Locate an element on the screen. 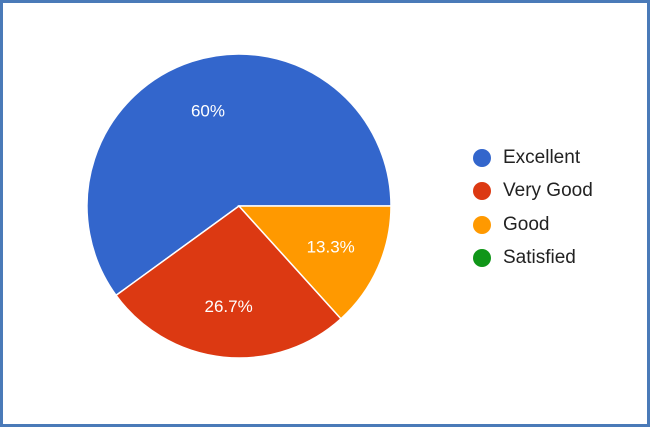 This screenshot has height=427, width=650. legend-swatch-excellent is located at coordinates (482, 157).